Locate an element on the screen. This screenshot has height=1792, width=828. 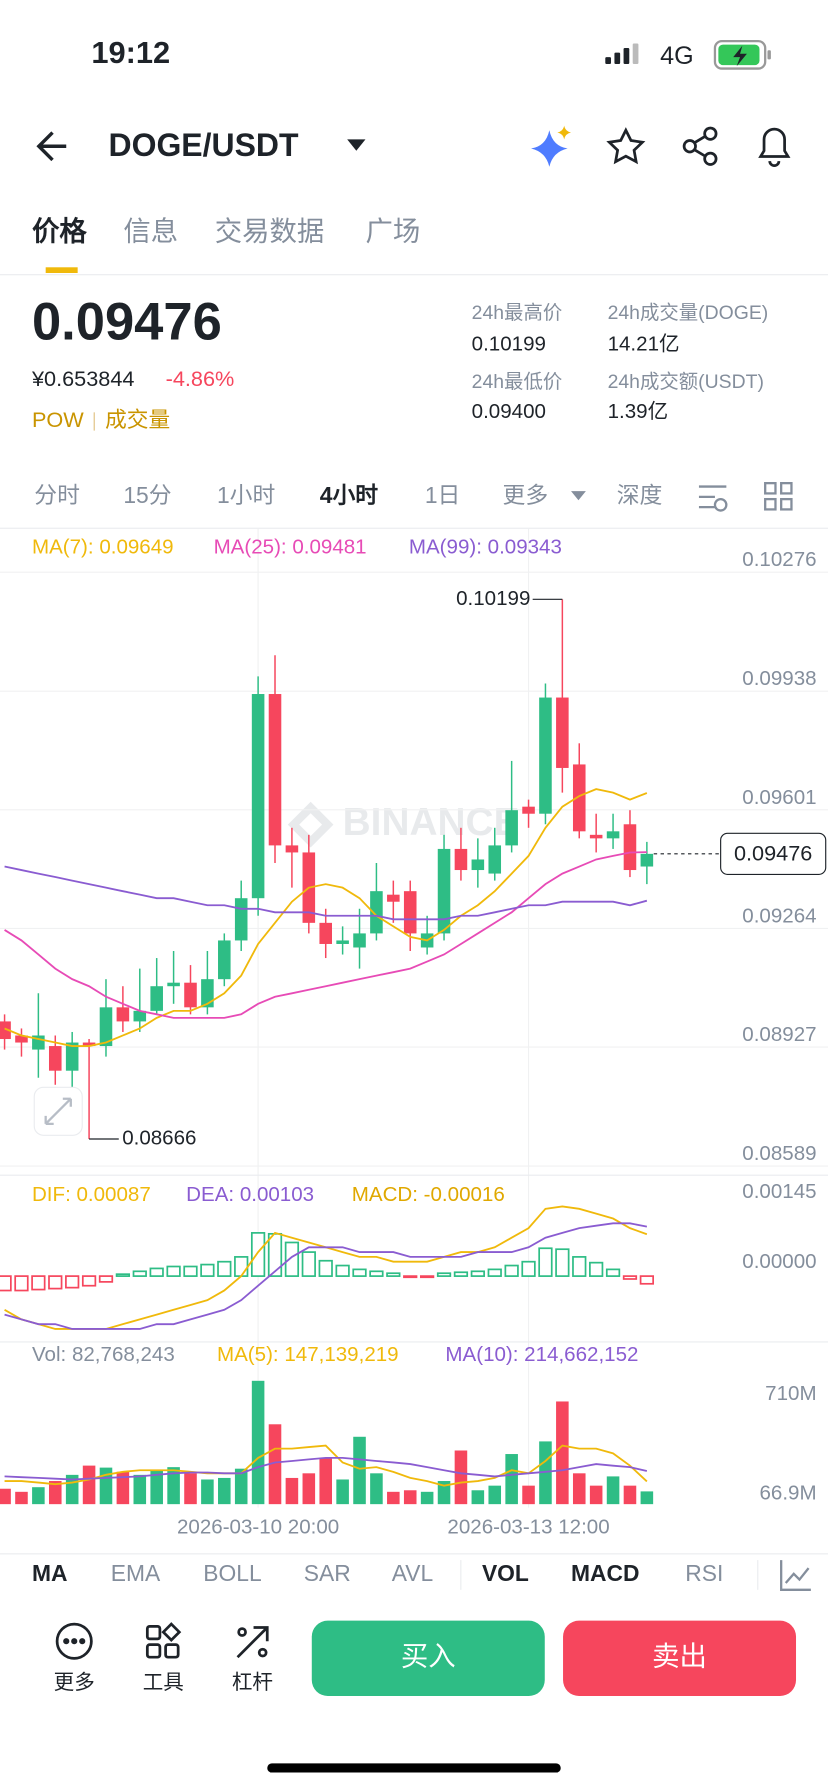
favorite-button is located at coordinates (626, 146).